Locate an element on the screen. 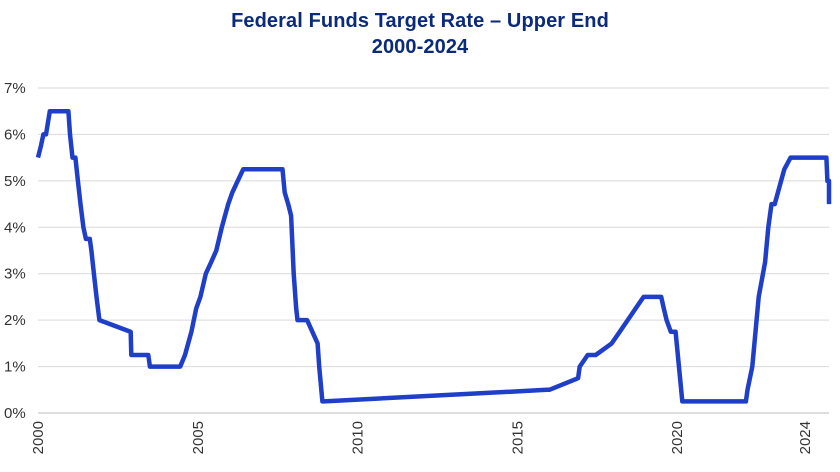 The image size is (840, 472). chart-title: Federal Funds Target Rate – Upper End is located at coordinates (420, 21).